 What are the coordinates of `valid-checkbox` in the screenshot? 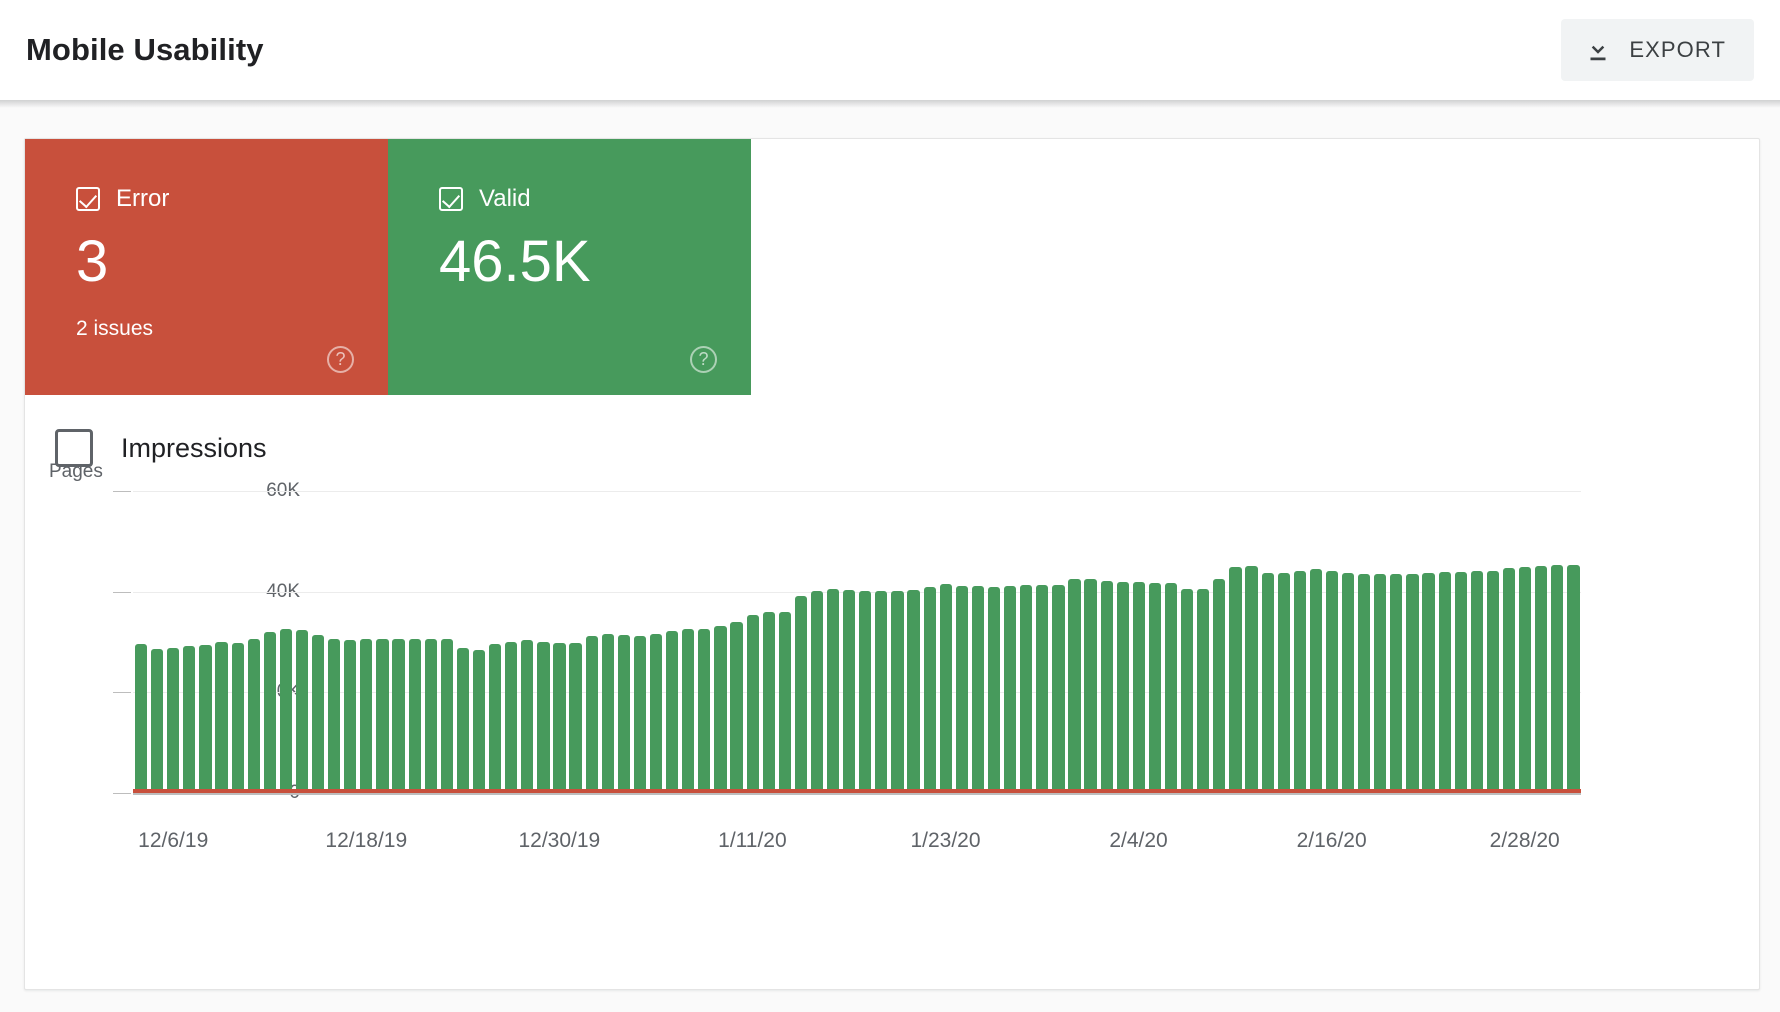 It's located at (451, 199).